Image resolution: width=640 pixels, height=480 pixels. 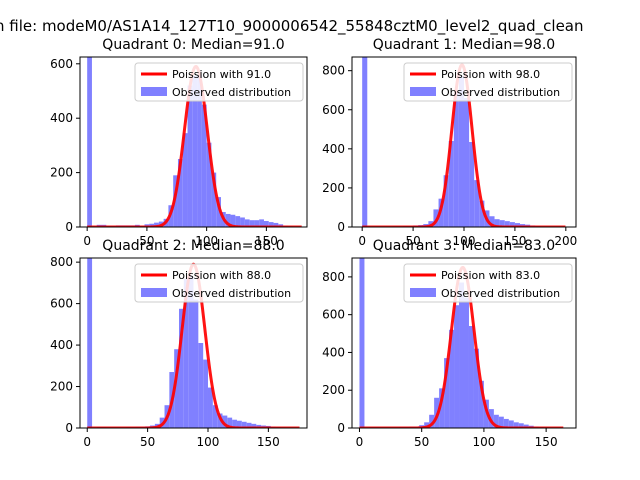 I want to click on subplot-title: Quadrant 2: Median=88.0, so click(x=193, y=246).